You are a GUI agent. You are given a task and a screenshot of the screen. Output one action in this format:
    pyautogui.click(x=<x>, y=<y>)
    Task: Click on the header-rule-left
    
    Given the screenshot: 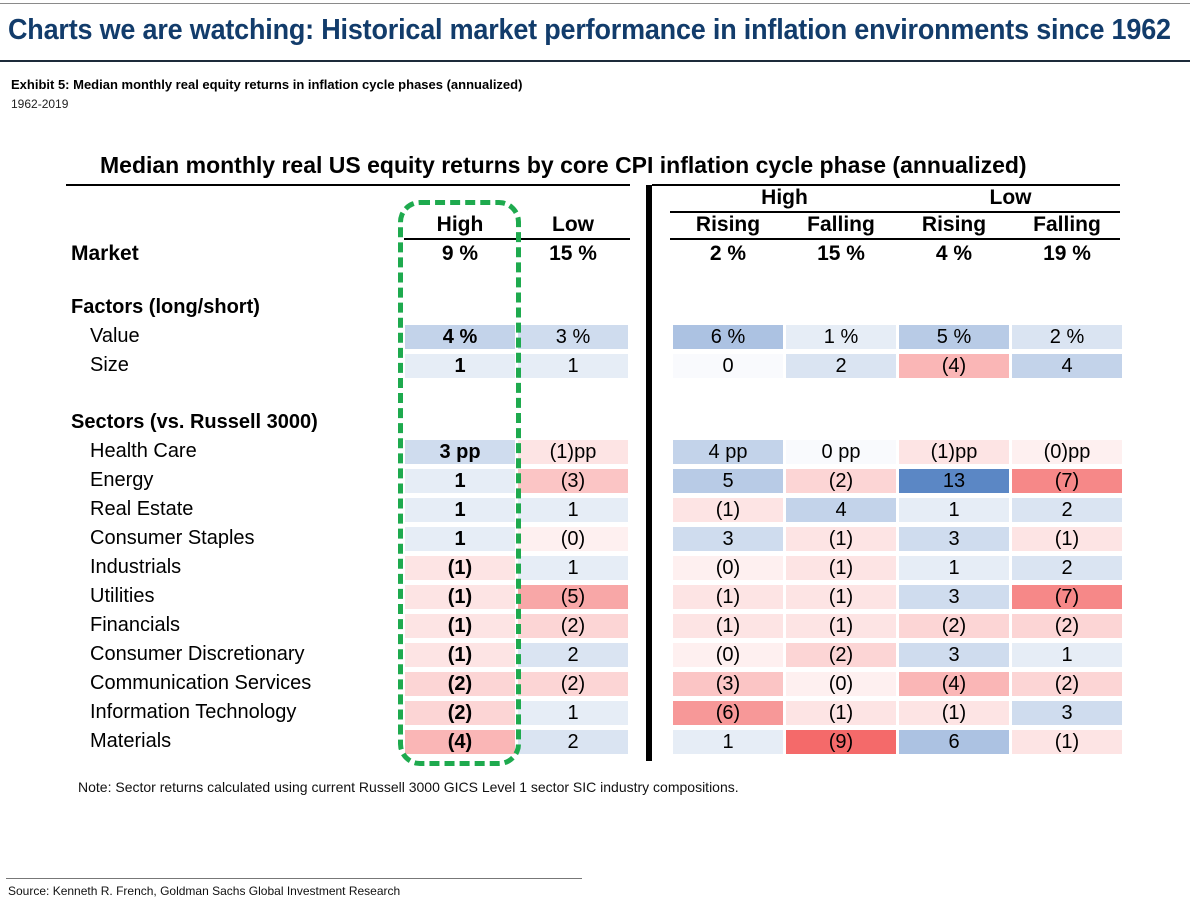 What is the action you would take?
    pyautogui.click(x=517, y=239)
    